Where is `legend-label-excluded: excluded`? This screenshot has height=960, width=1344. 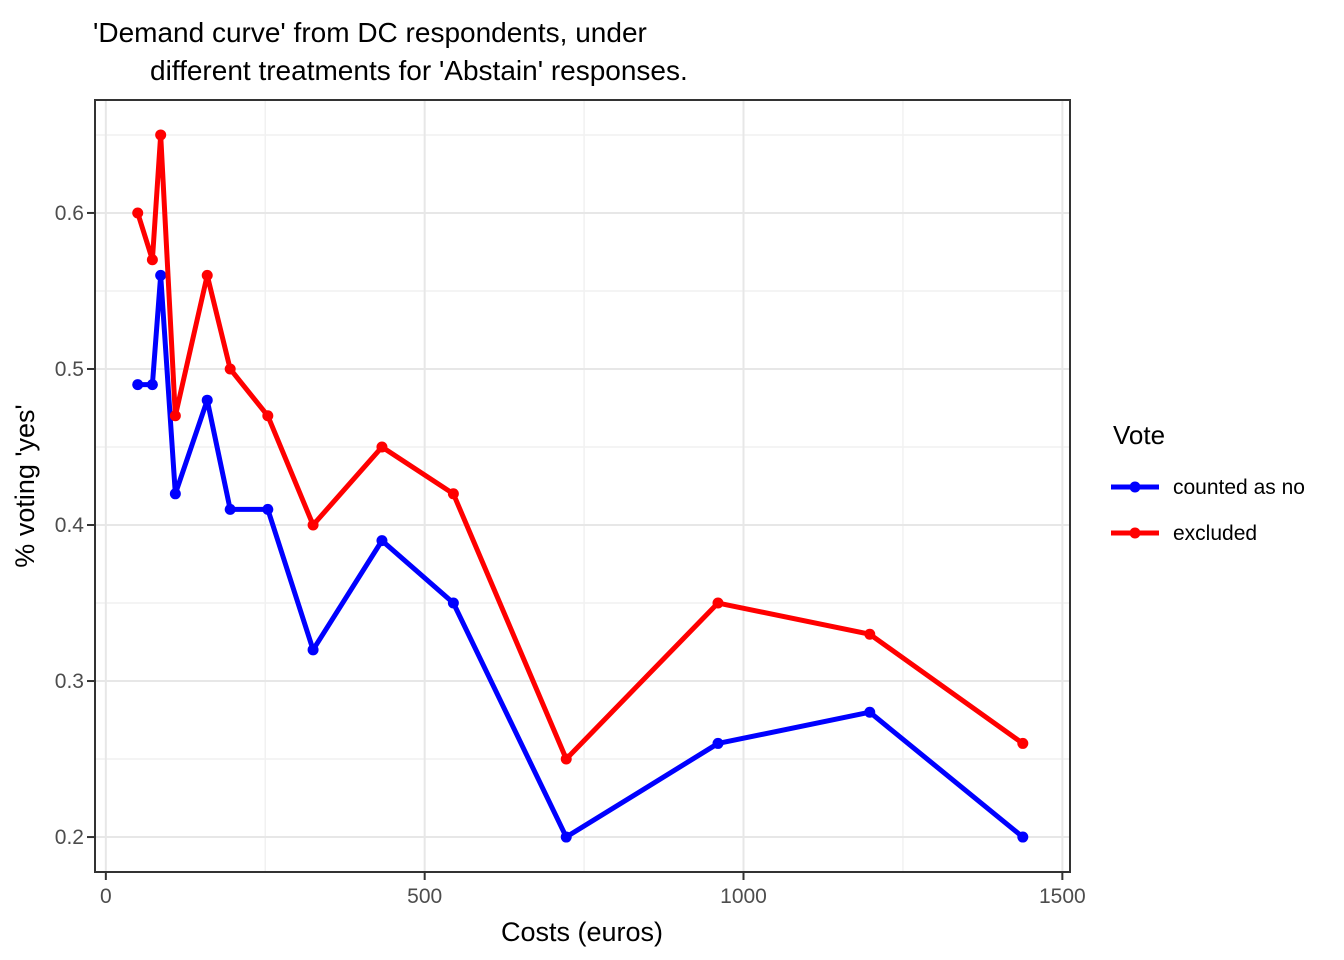
legend-label-excluded: excluded is located at coordinates (1215, 533).